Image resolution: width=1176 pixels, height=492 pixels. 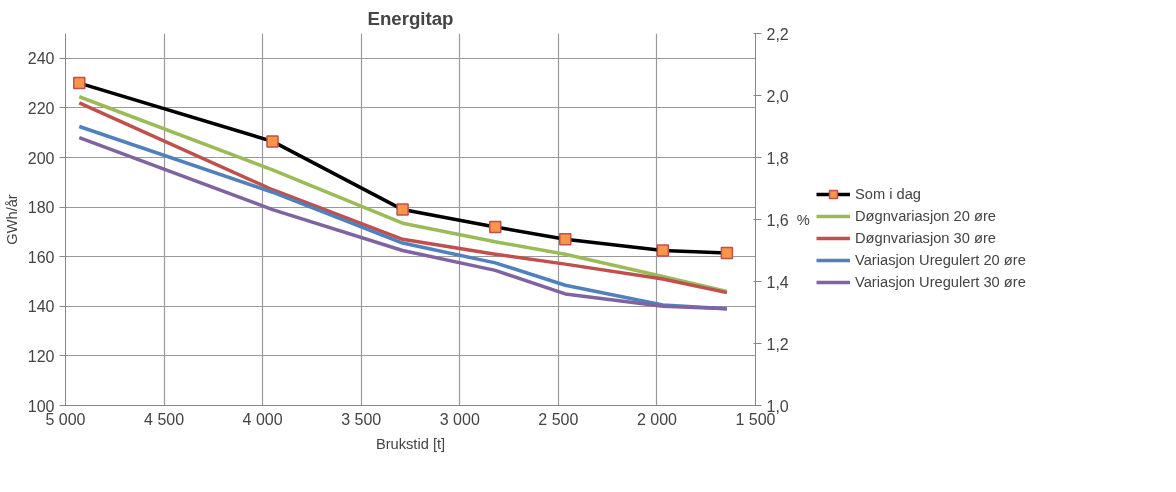 What do you see at coordinates (777, 282) in the screenshot?
I see `y2-tick-label: 1,4` at bounding box center [777, 282].